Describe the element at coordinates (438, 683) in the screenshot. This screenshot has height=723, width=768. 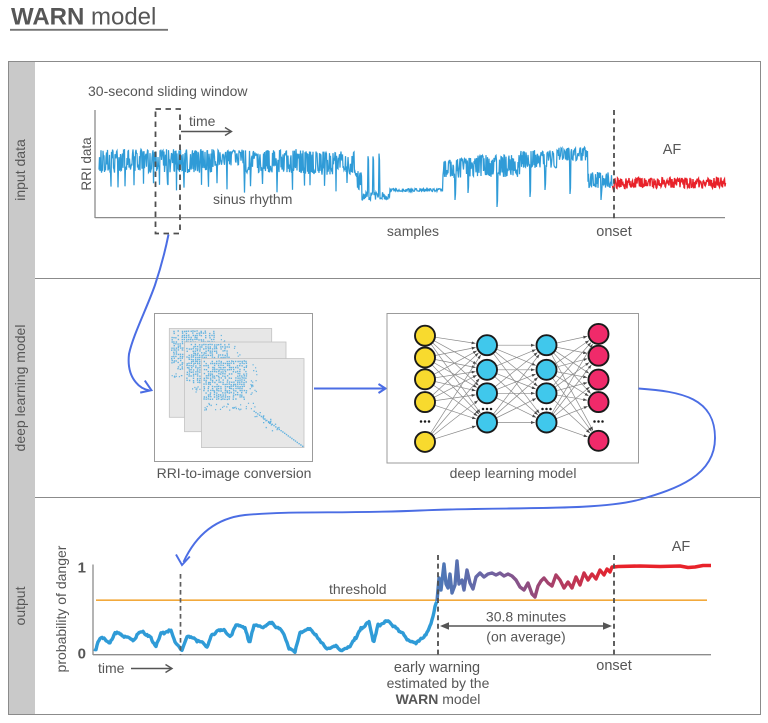
I see `svg-text: estimated by the` at that location.